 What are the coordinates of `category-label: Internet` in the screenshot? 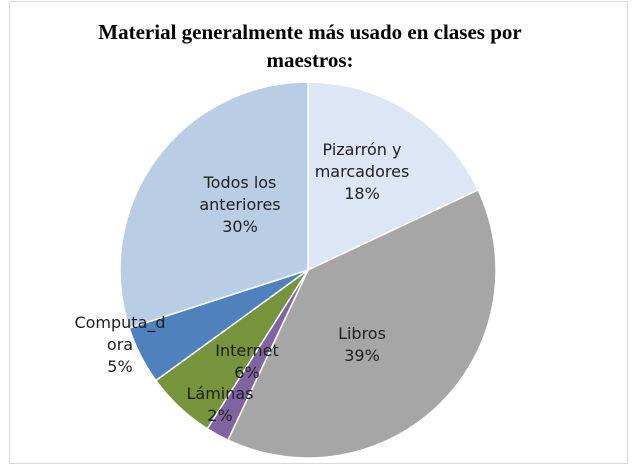 It's located at (247, 350).